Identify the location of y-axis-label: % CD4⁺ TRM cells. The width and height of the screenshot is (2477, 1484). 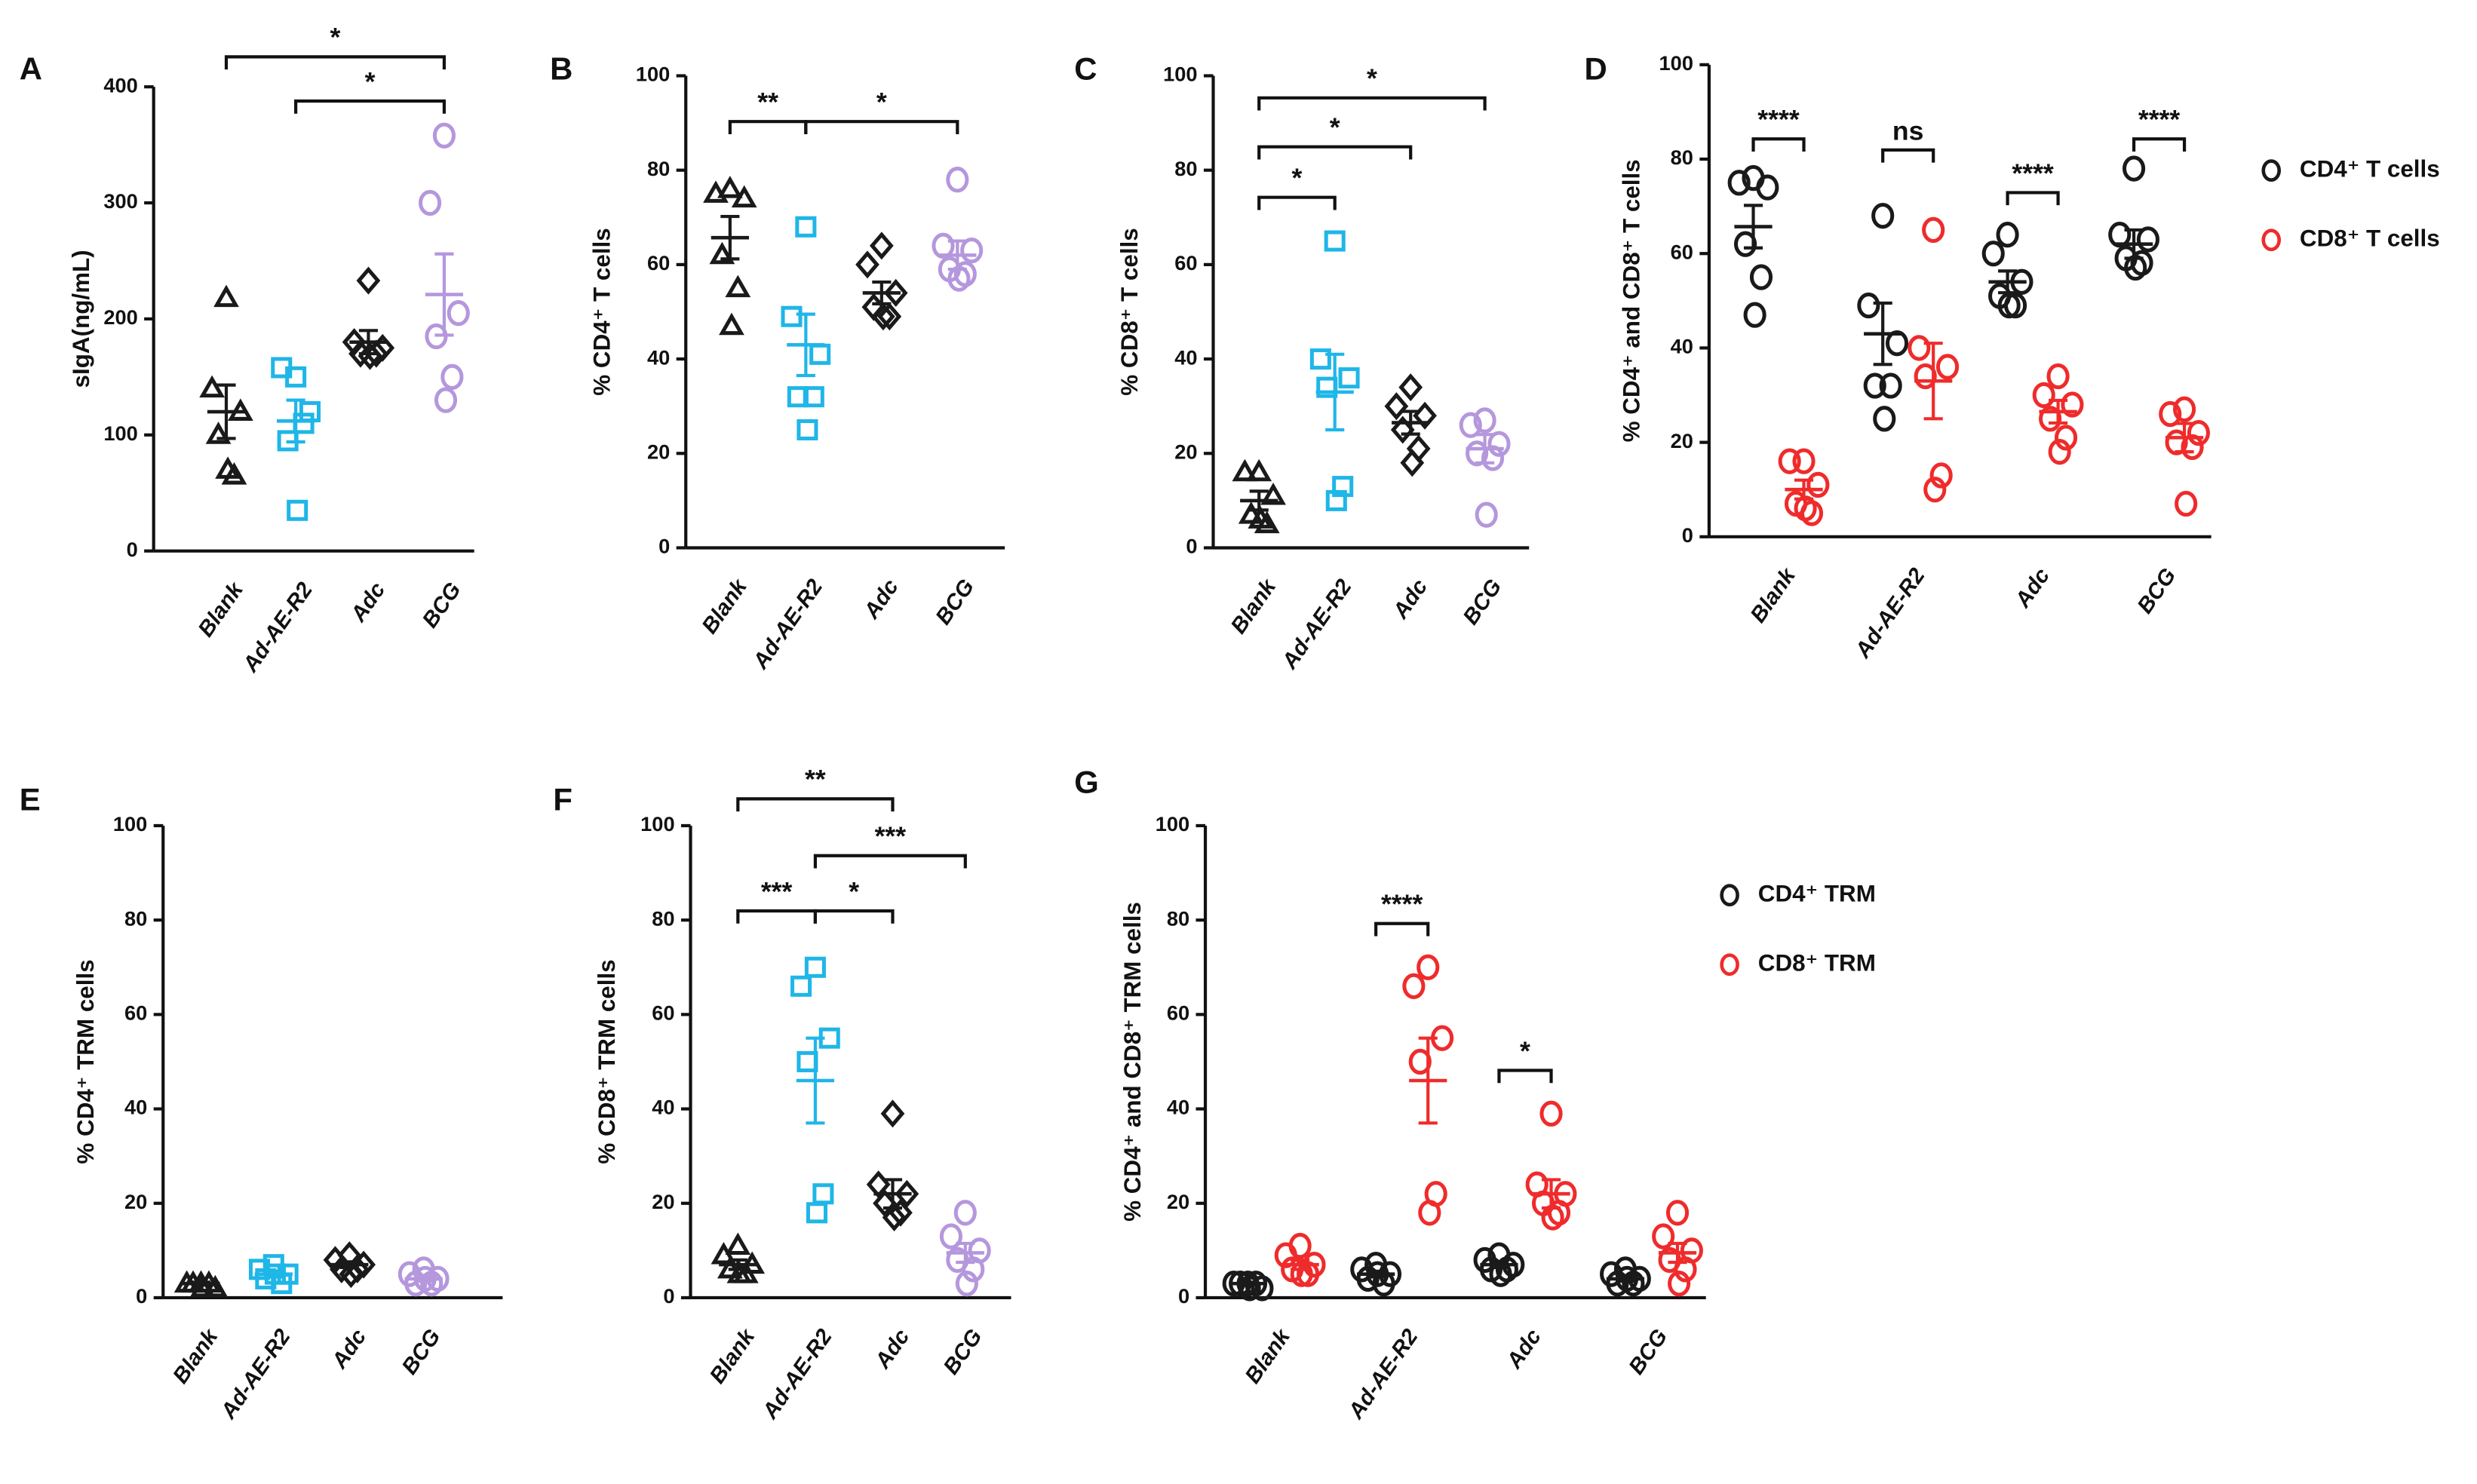
(85, 1061).